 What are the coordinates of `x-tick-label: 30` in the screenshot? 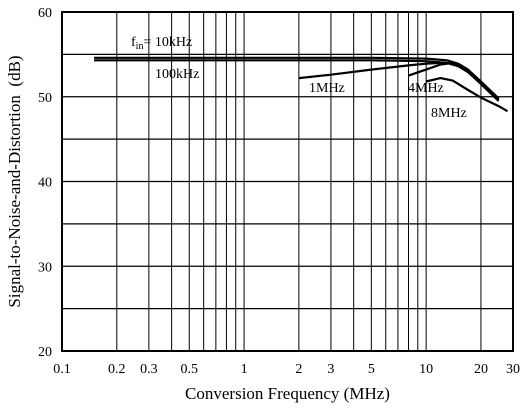 It's located at (513, 369).